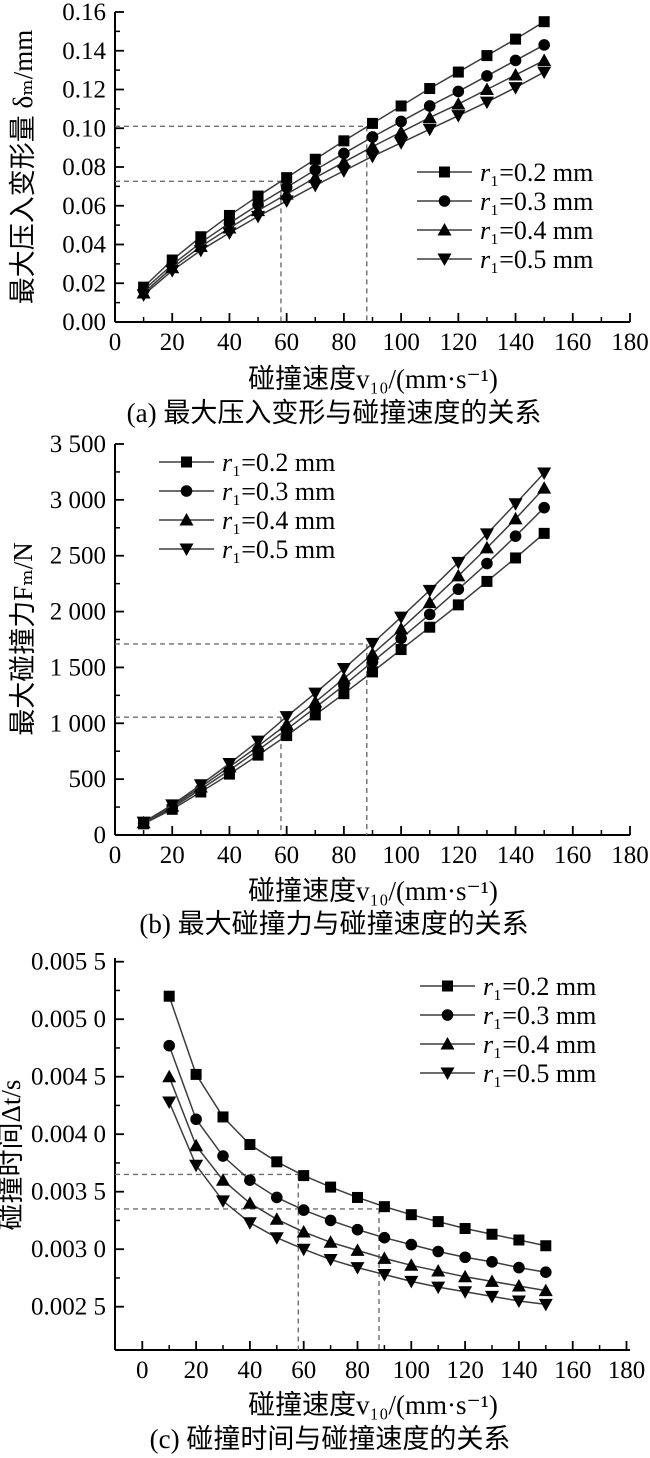 The width and height of the screenshot is (650, 1458). What do you see at coordinates (68, 1192) in the screenshot?
I see `y-tick-label: 0.003 5` at bounding box center [68, 1192].